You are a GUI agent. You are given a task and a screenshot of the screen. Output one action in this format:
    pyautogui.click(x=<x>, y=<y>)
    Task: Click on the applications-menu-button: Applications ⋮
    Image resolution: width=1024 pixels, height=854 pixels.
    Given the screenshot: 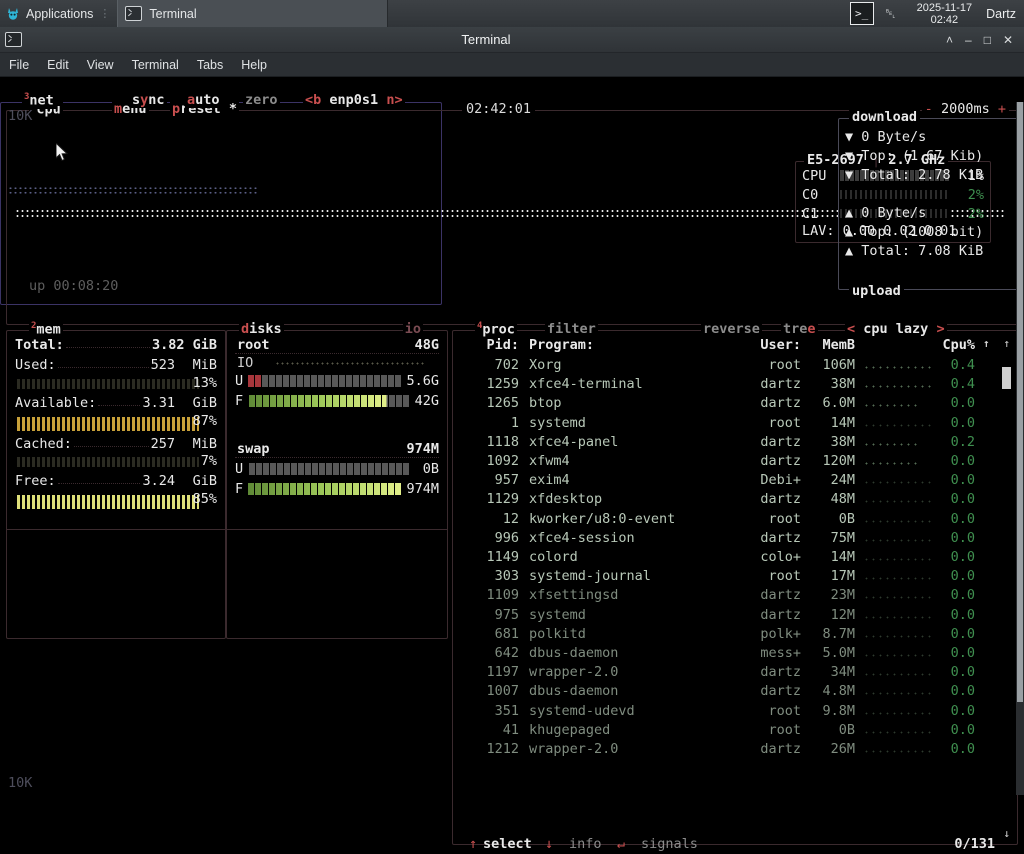 What is the action you would take?
    pyautogui.click(x=58, y=13)
    